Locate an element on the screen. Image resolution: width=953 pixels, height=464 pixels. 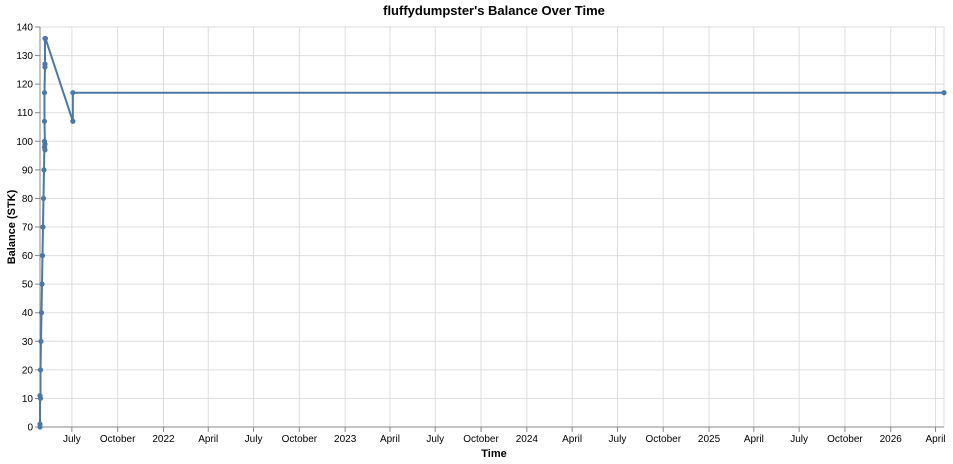
x-tick-label: 2026 is located at coordinates (891, 439).